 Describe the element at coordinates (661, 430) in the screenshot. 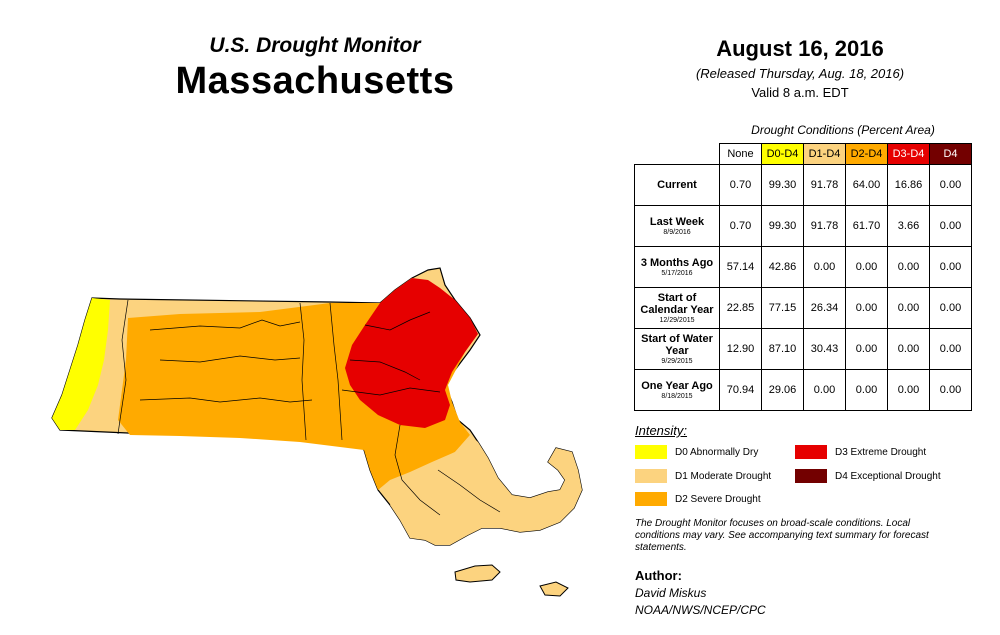

I see `legend-title: Intensity:` at that location.